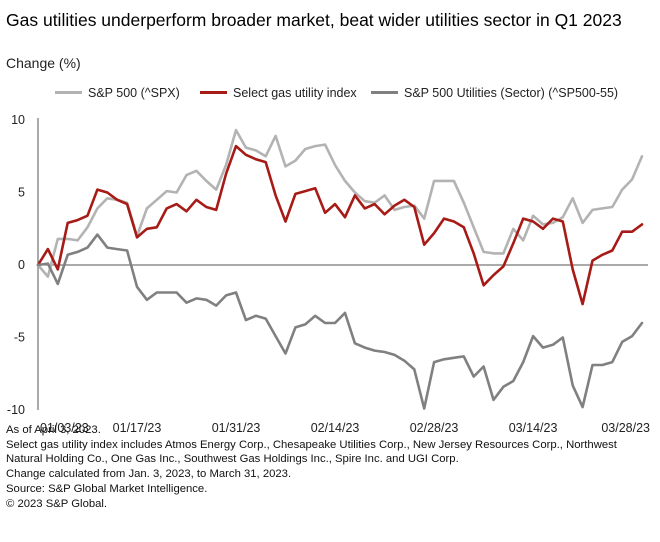 The width and height of the screenshot is (660, 542). Describe the element at coordinates (335, 428) in the screenshot. I see `x-tick-label: 02/14/23` at that location.